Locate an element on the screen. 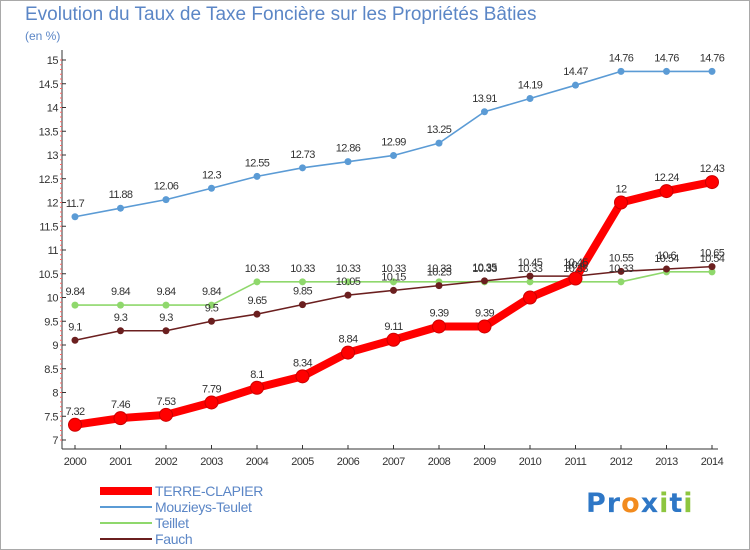  logo-letter: P is located at coordinates (596, 503).